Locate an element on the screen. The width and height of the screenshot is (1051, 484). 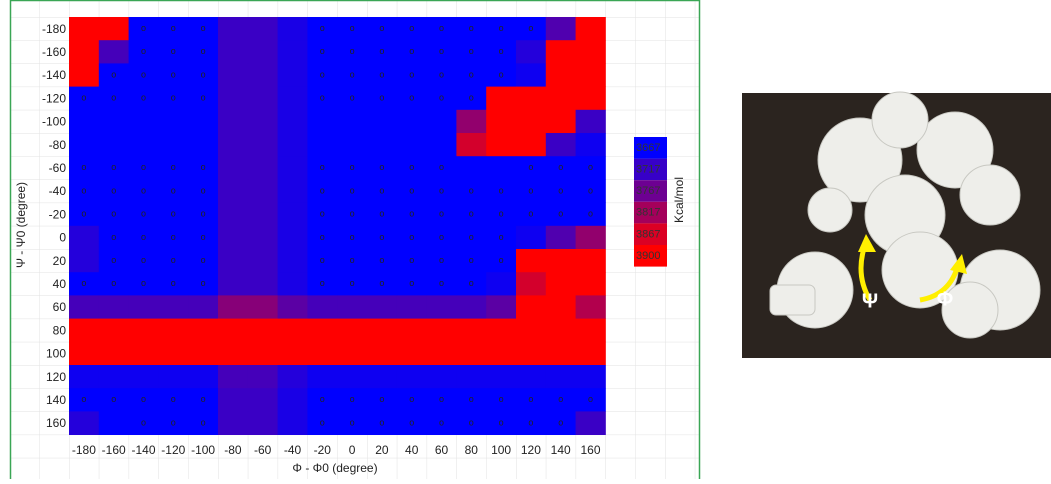
x-tick-label: -140 is located at coordinates (143, 450).